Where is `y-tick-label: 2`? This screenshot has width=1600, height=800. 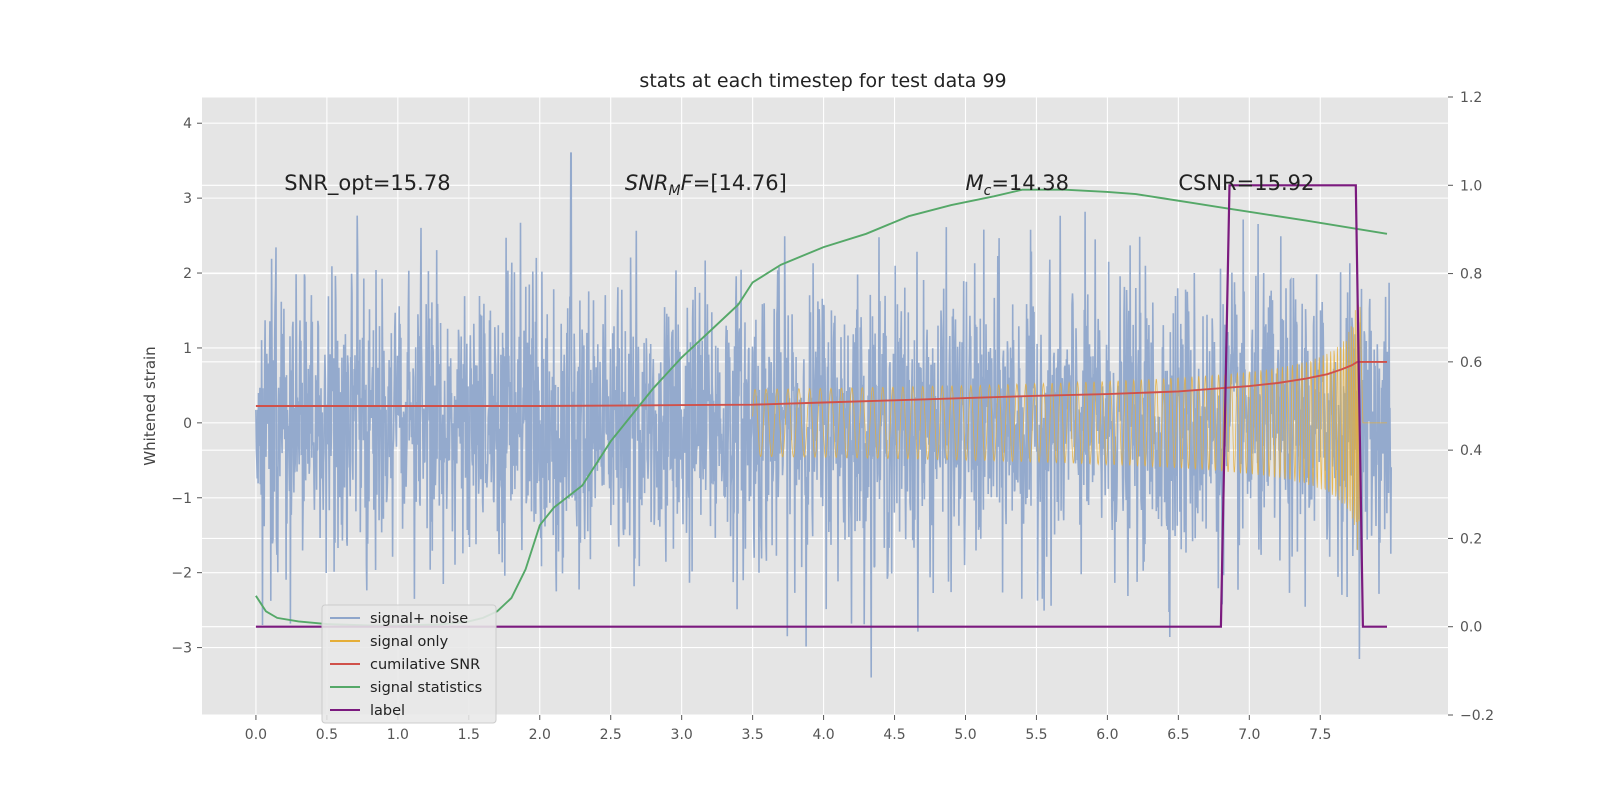
y-tick-label: 2 is located at coordinates (187, 274).